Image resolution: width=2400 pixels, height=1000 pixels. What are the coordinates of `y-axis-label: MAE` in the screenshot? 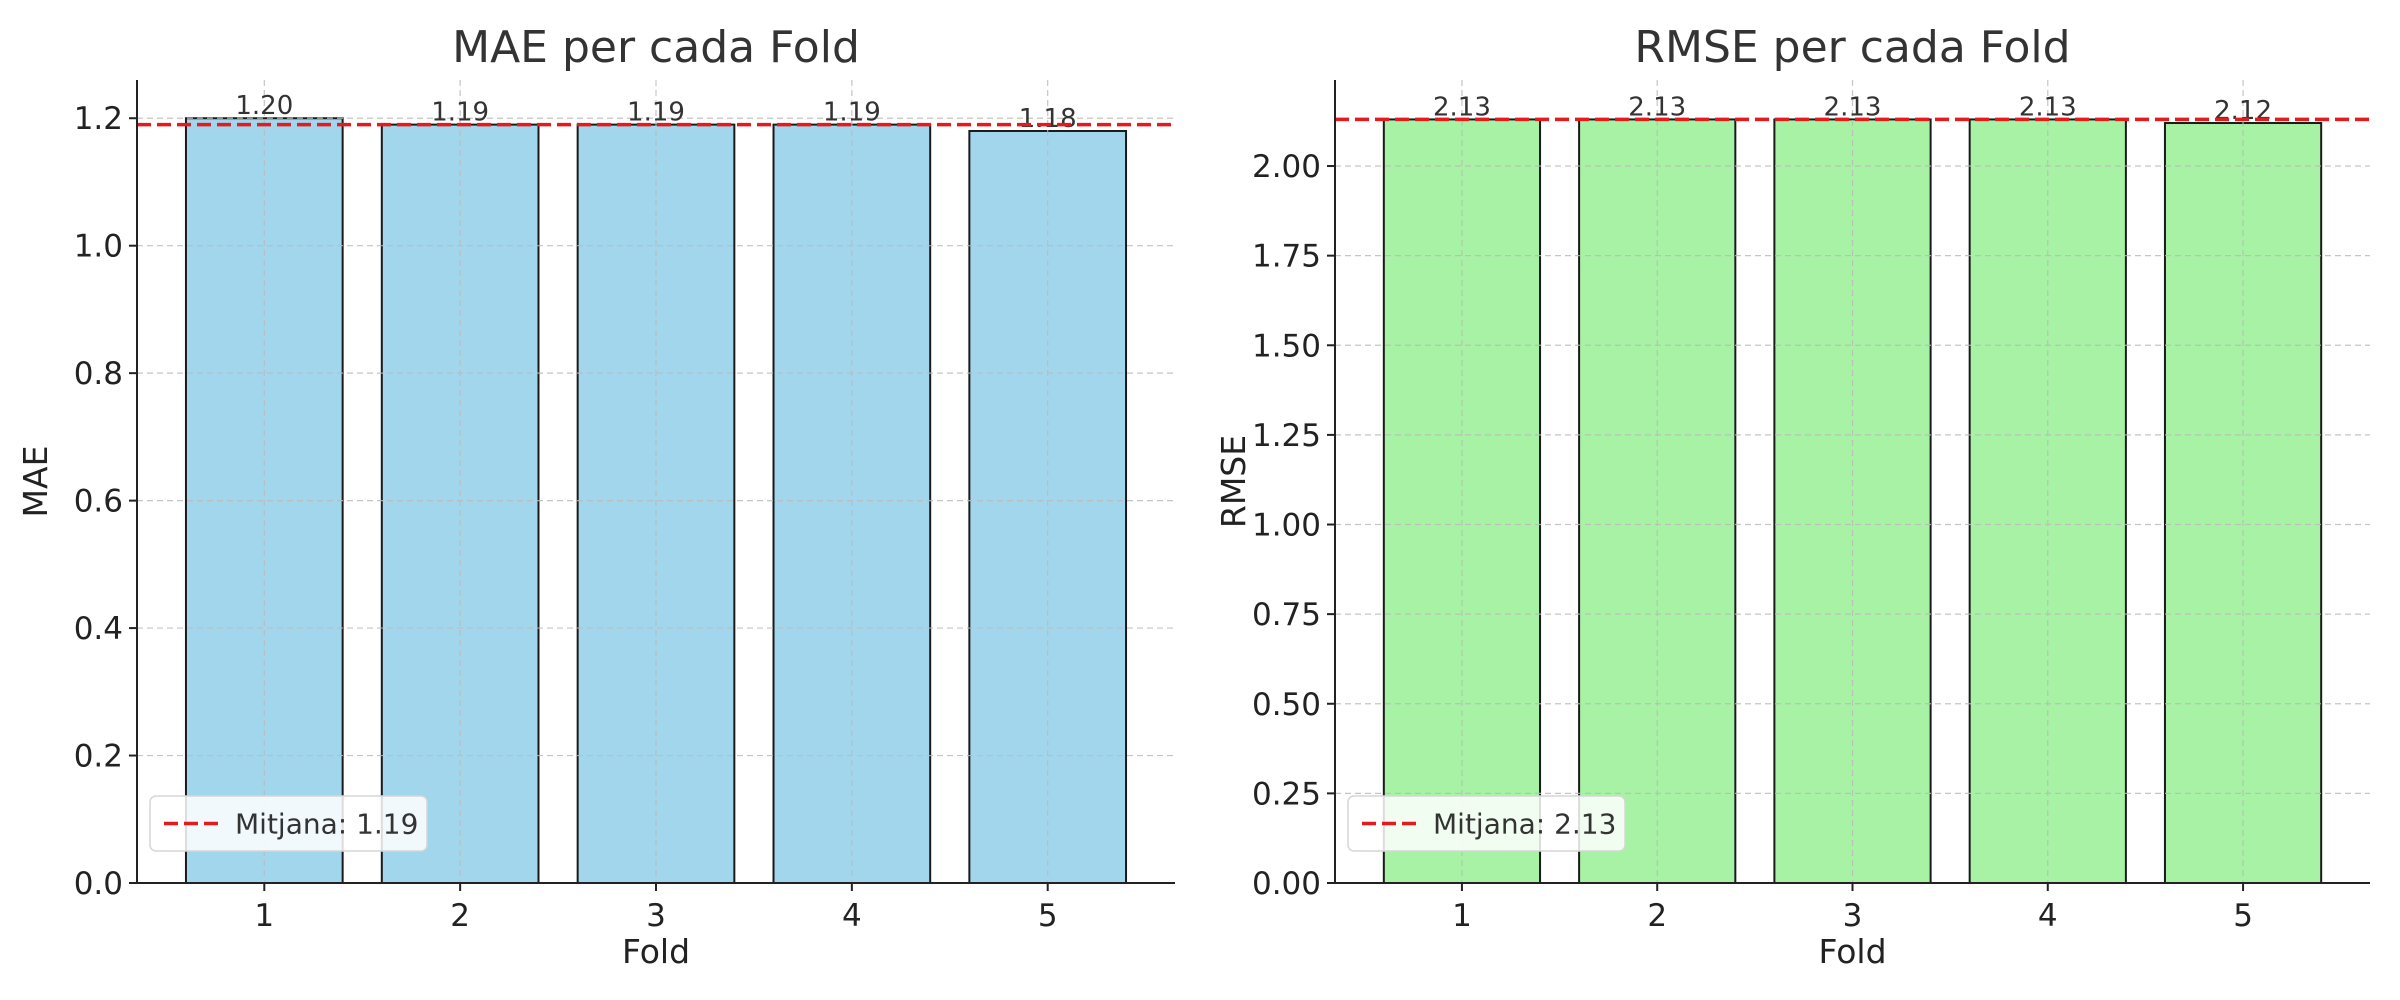 It's located at (35, 482).